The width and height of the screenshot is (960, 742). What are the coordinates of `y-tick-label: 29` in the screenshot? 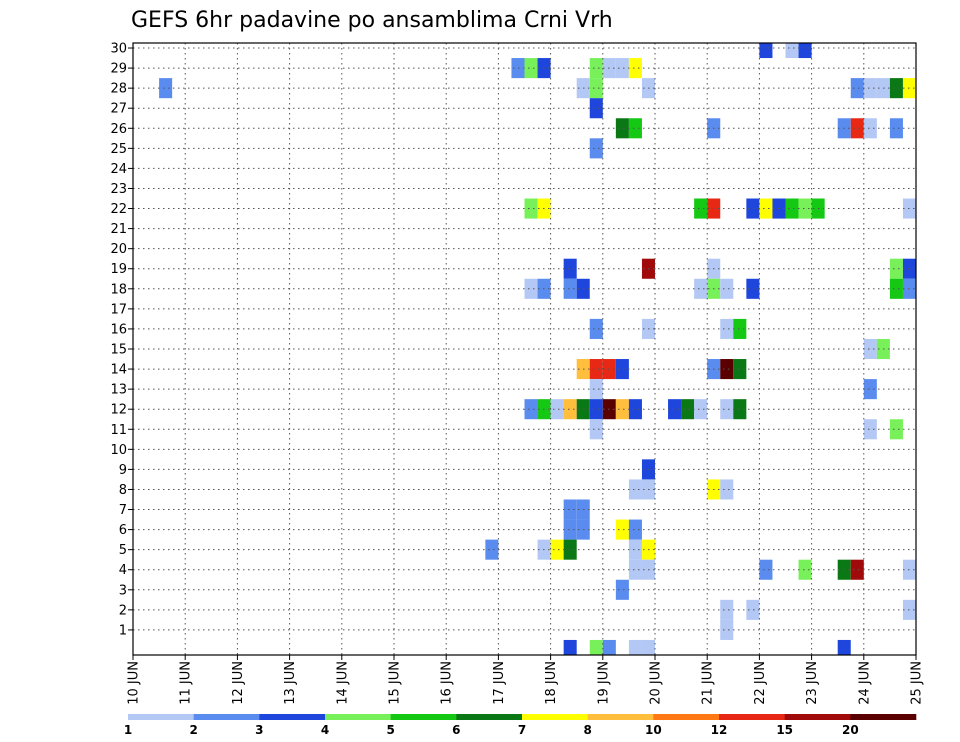 It's located at (118, 69).